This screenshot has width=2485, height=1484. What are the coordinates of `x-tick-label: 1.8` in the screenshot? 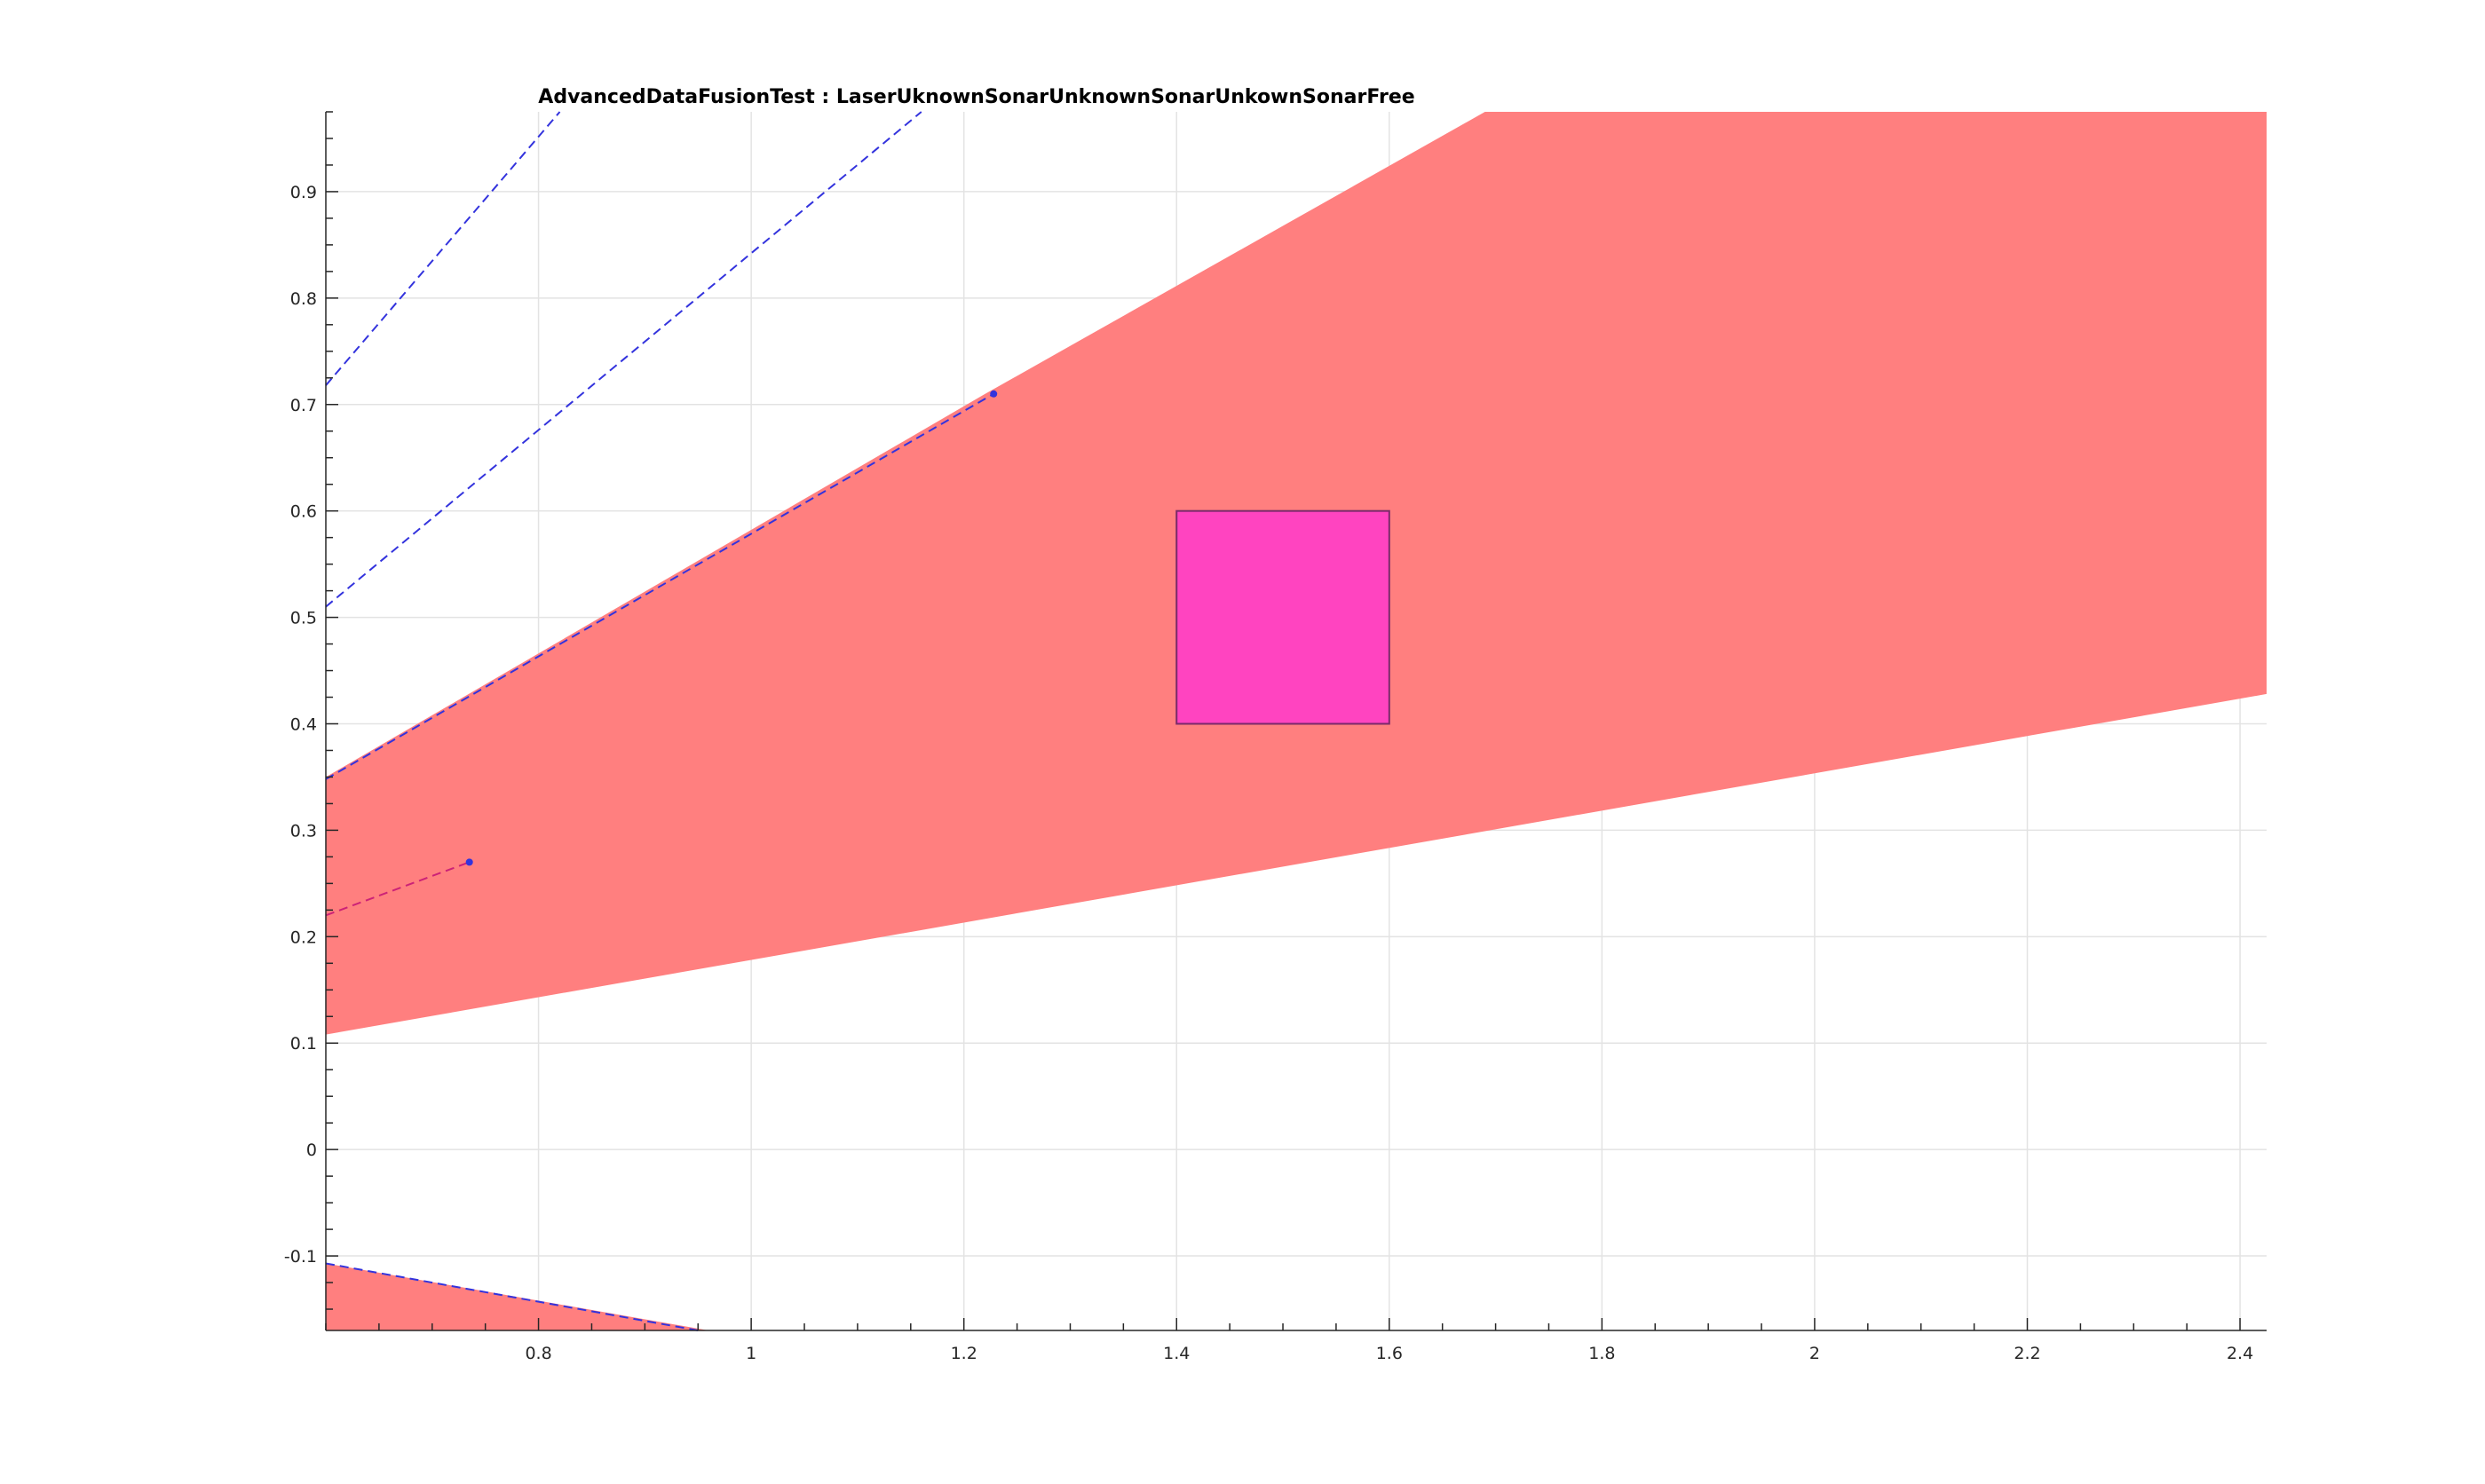 It's located at (1601, 1354).